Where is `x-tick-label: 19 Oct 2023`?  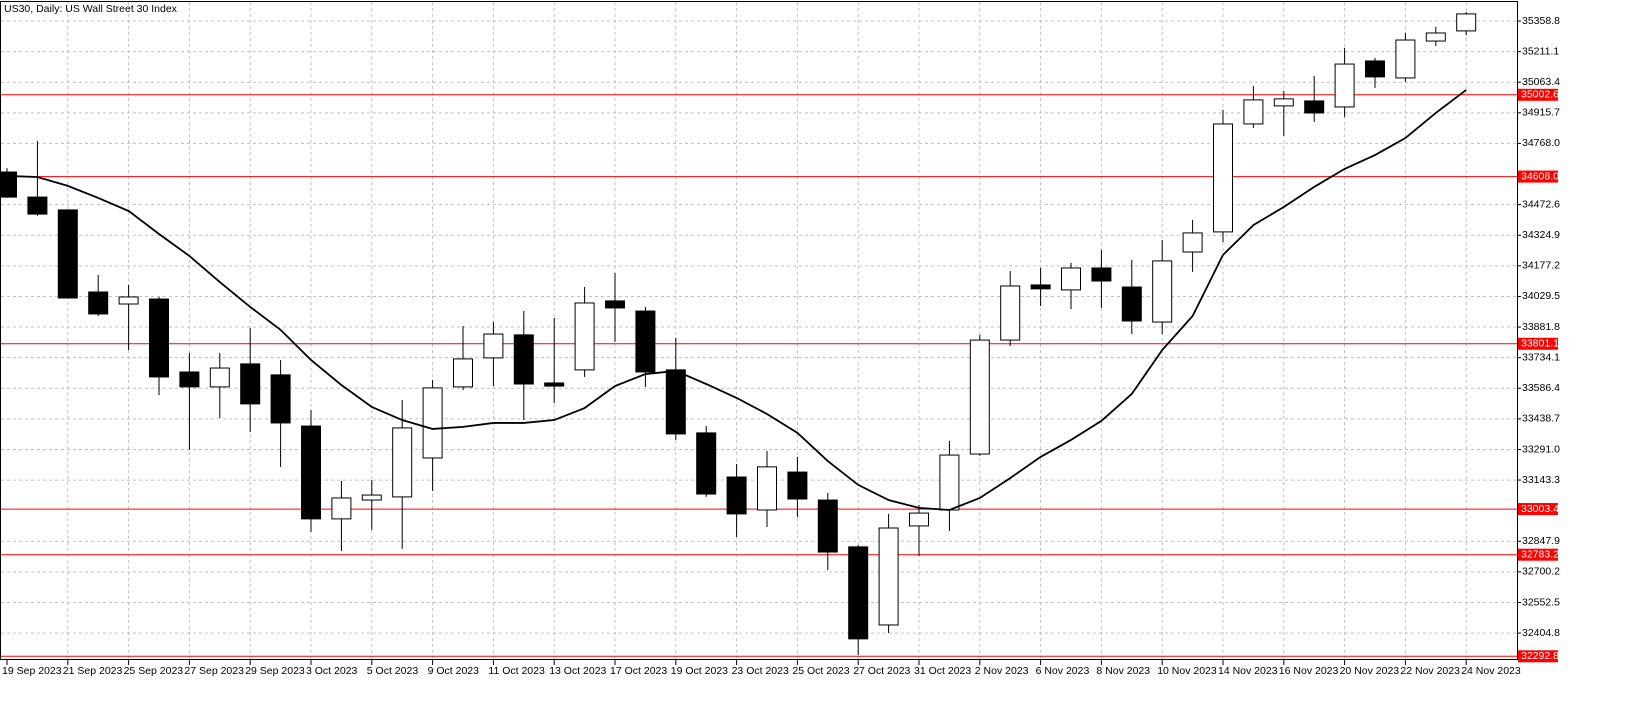 x-tick-label: 19 Oct 2023 is located at coordinates (699, 671).